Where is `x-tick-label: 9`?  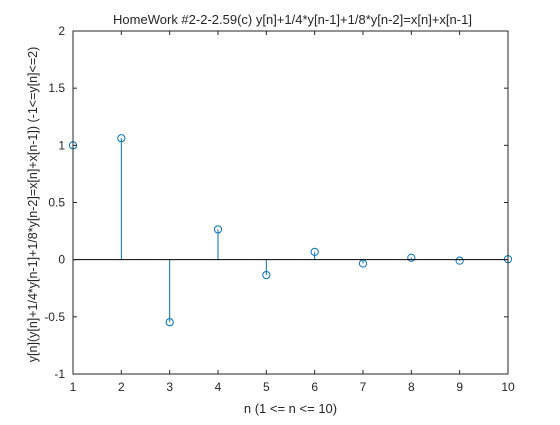
x-tick-label: 9 is located at coordinates (459, 387).